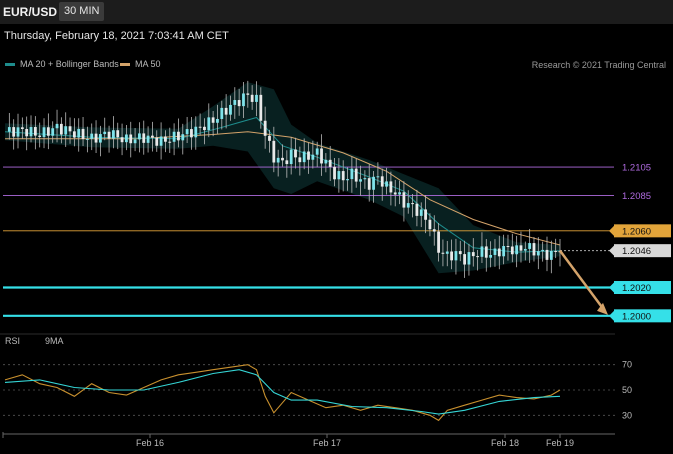  What do you see at coordinates (62, 64) in the screenshot?
I see `legend-ma20: MA 20 + Bollinger Bands` at bounding box center [62, 64].